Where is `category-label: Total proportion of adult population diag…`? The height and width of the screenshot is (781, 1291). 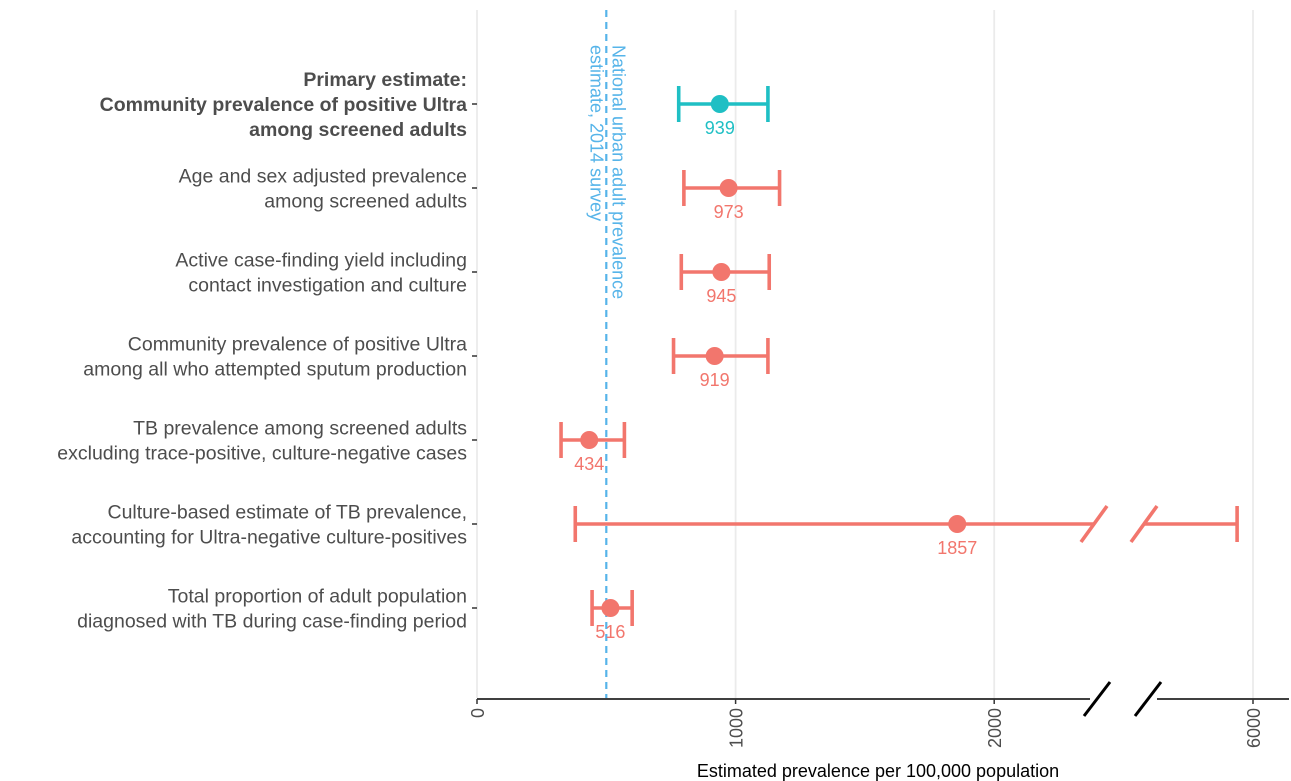 category-label: Total proportion of adult population diag… is located at coordinates (272, 609).